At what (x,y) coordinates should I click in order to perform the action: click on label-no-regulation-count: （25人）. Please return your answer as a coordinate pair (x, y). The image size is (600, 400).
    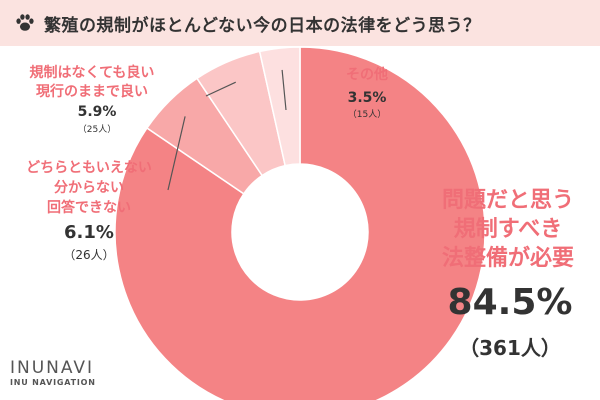
    Looking at the image, I should click on (97, 130).